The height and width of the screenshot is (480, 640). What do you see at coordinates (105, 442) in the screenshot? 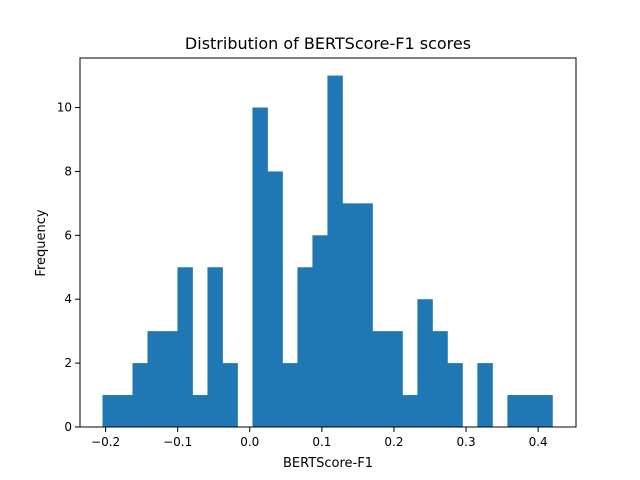
I see `x-tick-label: −0.2` at bounding box center [105, 442].